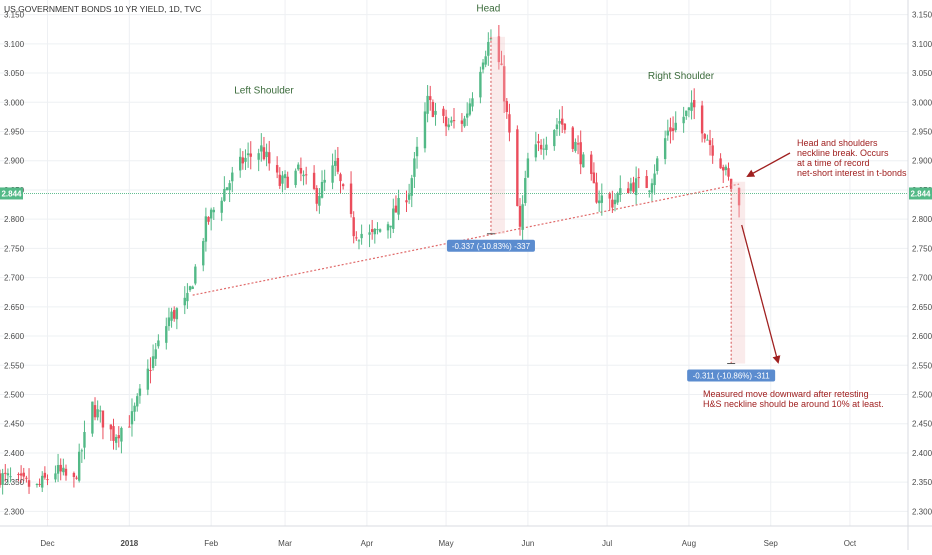 The image size is (932, 555). What do you see at coordinates (491, 246) in the screenshot?
I see `measure-label: -0.337 (-10.83%) -337` at bounding box center [491, 246].